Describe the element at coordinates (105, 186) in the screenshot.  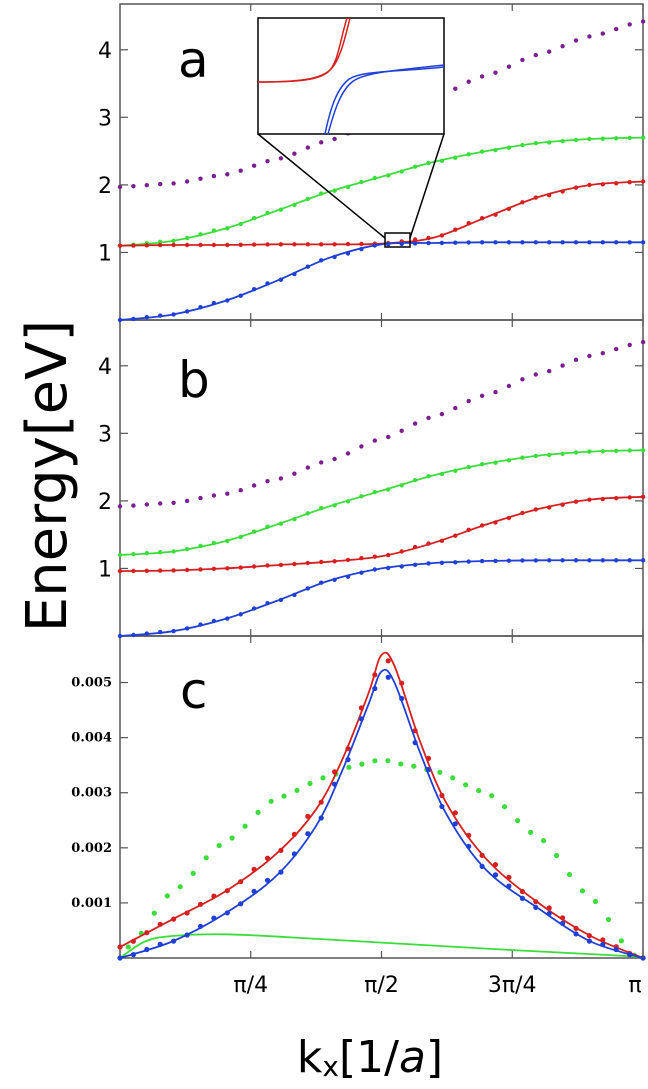
I see `y-tick-label-a: 2` at that location.